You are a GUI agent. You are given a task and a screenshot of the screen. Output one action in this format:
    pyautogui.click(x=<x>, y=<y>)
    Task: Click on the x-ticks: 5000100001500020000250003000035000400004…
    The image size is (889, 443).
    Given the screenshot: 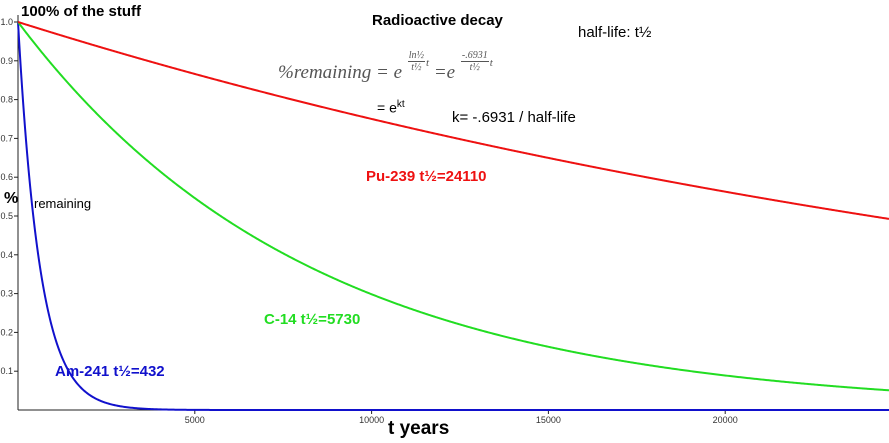 What is the action you would take?
    pyautogui.click(x=461, y=417)
    